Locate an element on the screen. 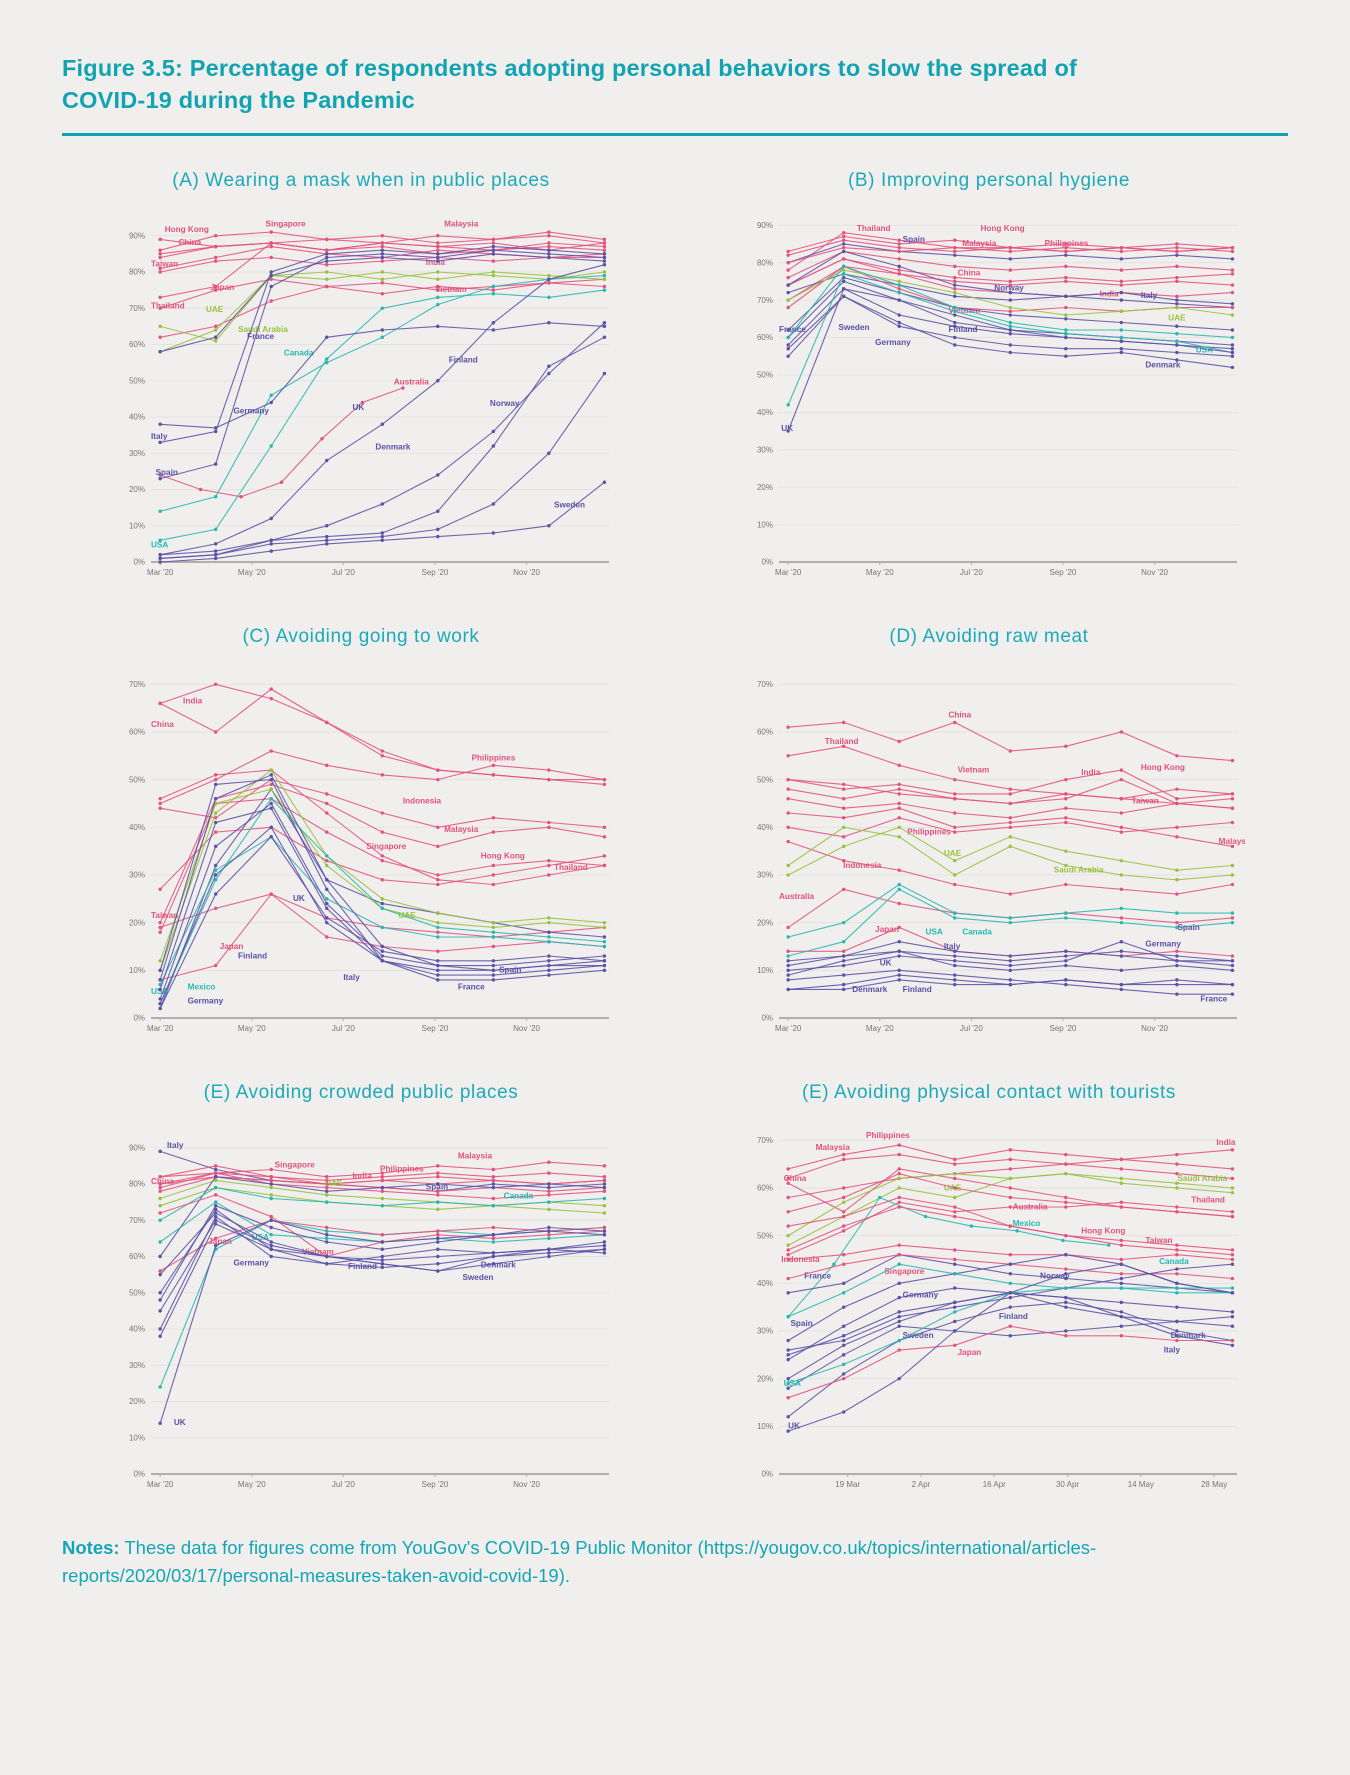 The height and width of the screenshot is (1775, 1350). chart-title-hygiene: (B) Improving personal hygiene is located at coordinates (989, 180).